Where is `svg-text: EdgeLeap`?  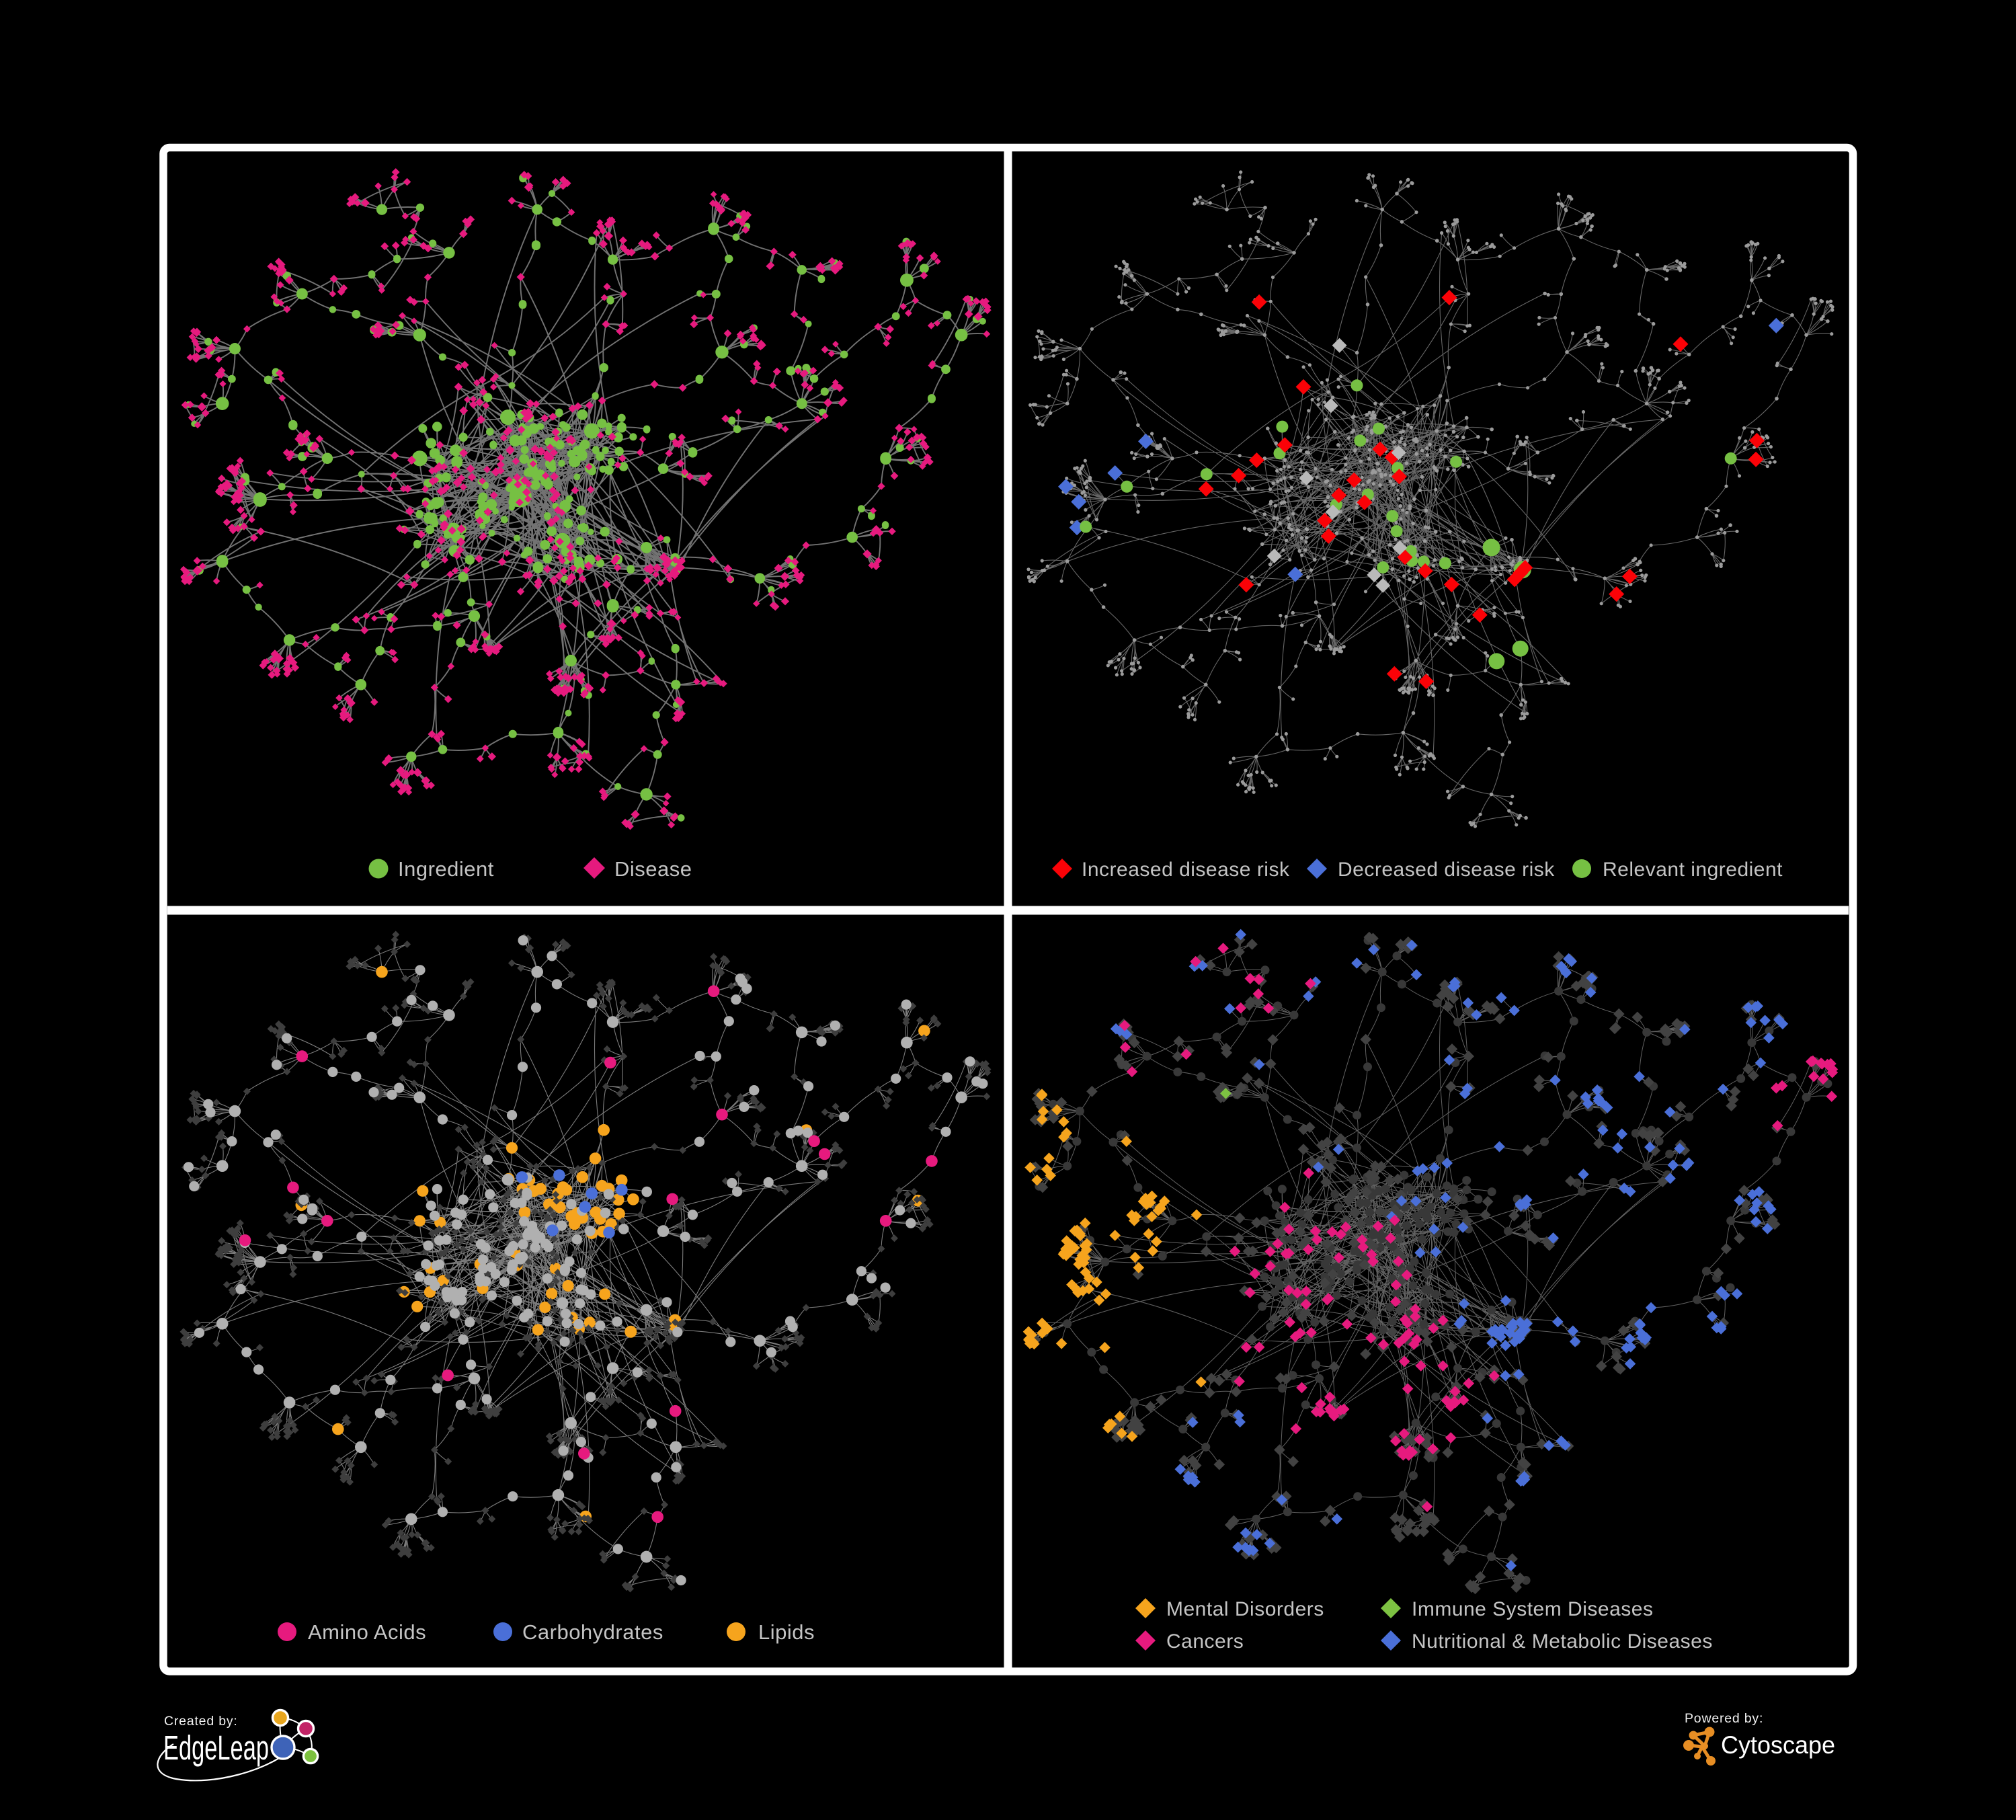 svg-text: EdgeLeap is located at coordinates (216, 1748).